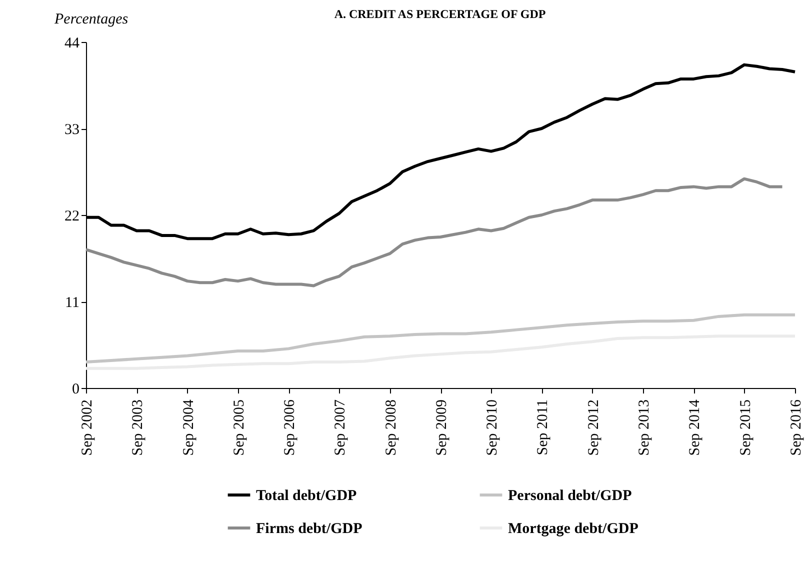 The height and width of the screenshot is (585, 806). What do you see at coordinates (573, 529) in the screenshot?
I see `legend-label: Mortgage debt/GDP` at bounding box center [573, 529].